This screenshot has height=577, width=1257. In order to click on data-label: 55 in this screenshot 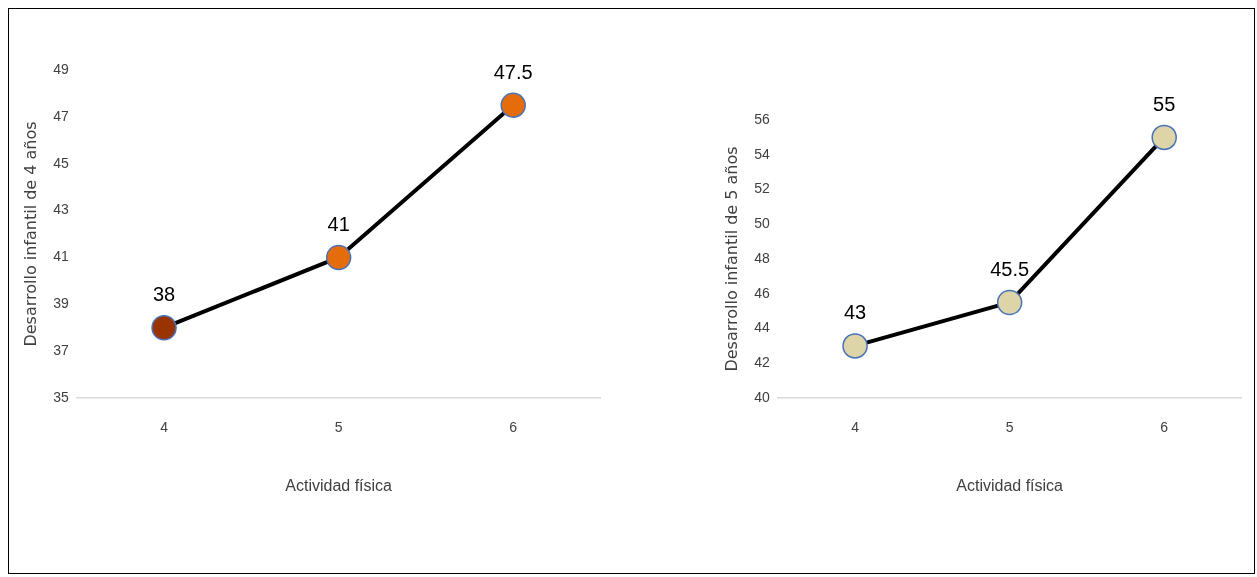, I will do `click(1164, 103)`.